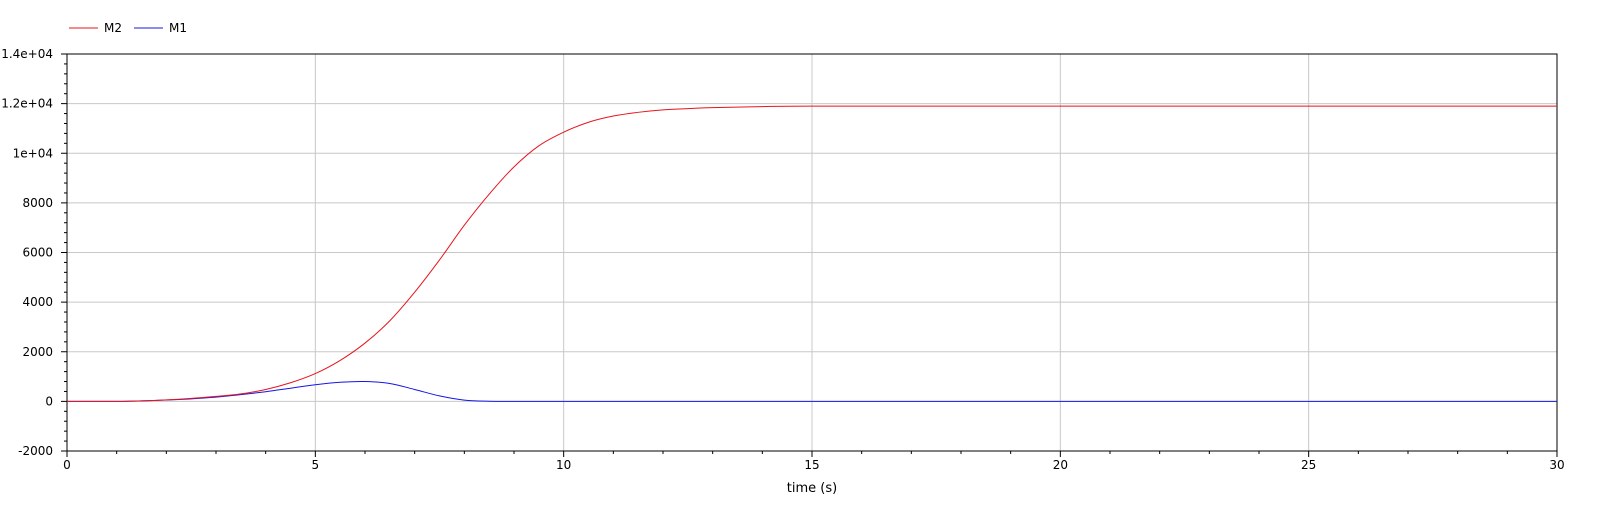 The width and height of the screenshot is (1598, 514). Describe the element at coordinates (37, 302) in the screenshot. I see `y-tick-label: 4000` at that location.